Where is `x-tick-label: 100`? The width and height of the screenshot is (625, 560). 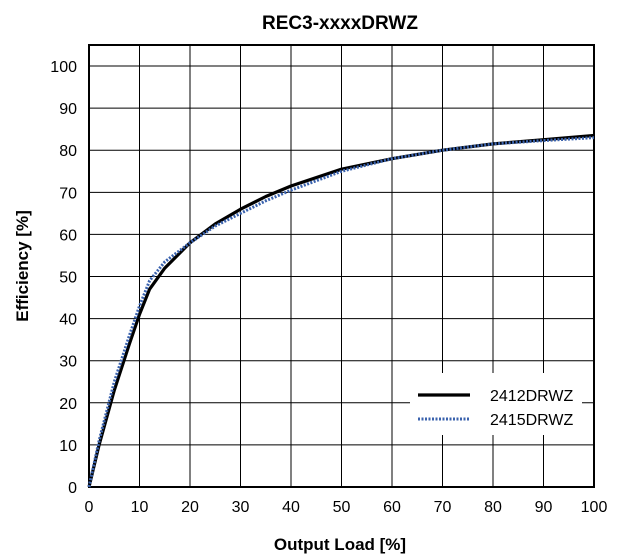
x-tick-label: 100 is located at coordinates (594, 507).